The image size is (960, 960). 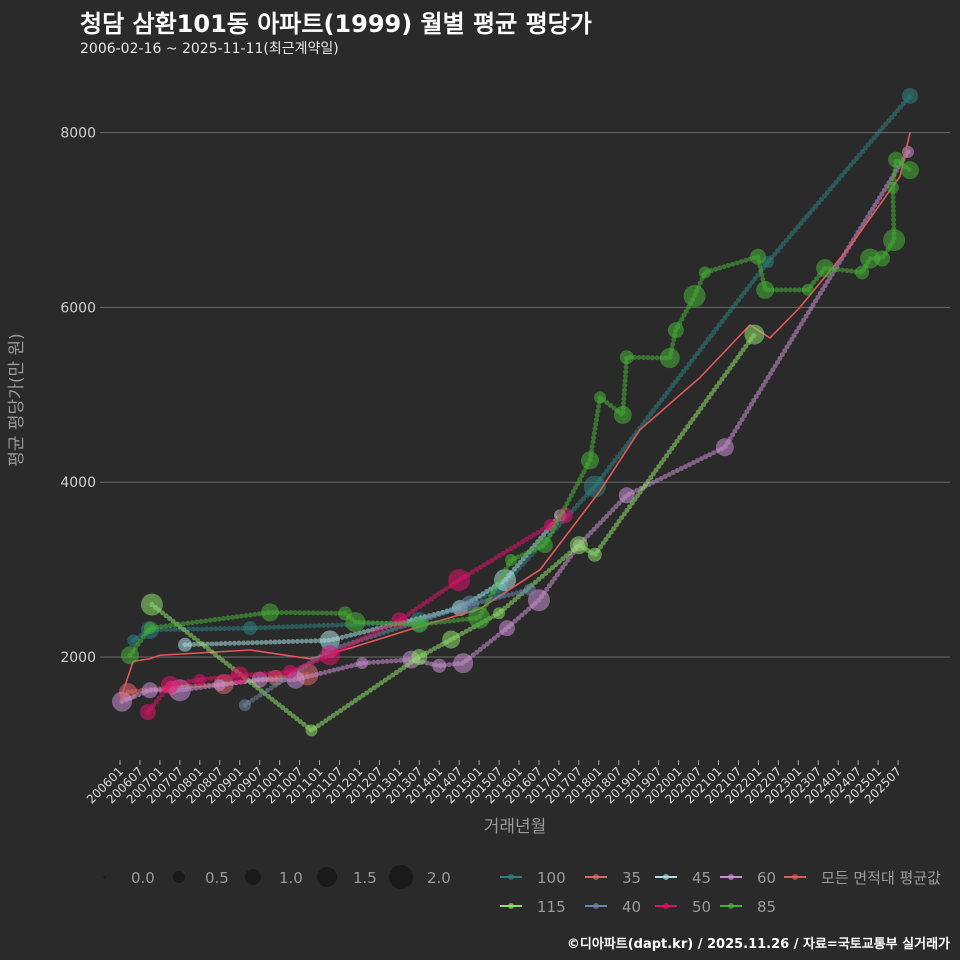 What do you see at coordinates (336, 24) in the screenshot?
I see `chart-title: 청담 삼환101동 아파트(1999) 월별 평균 평당가` at bounding box center [336, 24].